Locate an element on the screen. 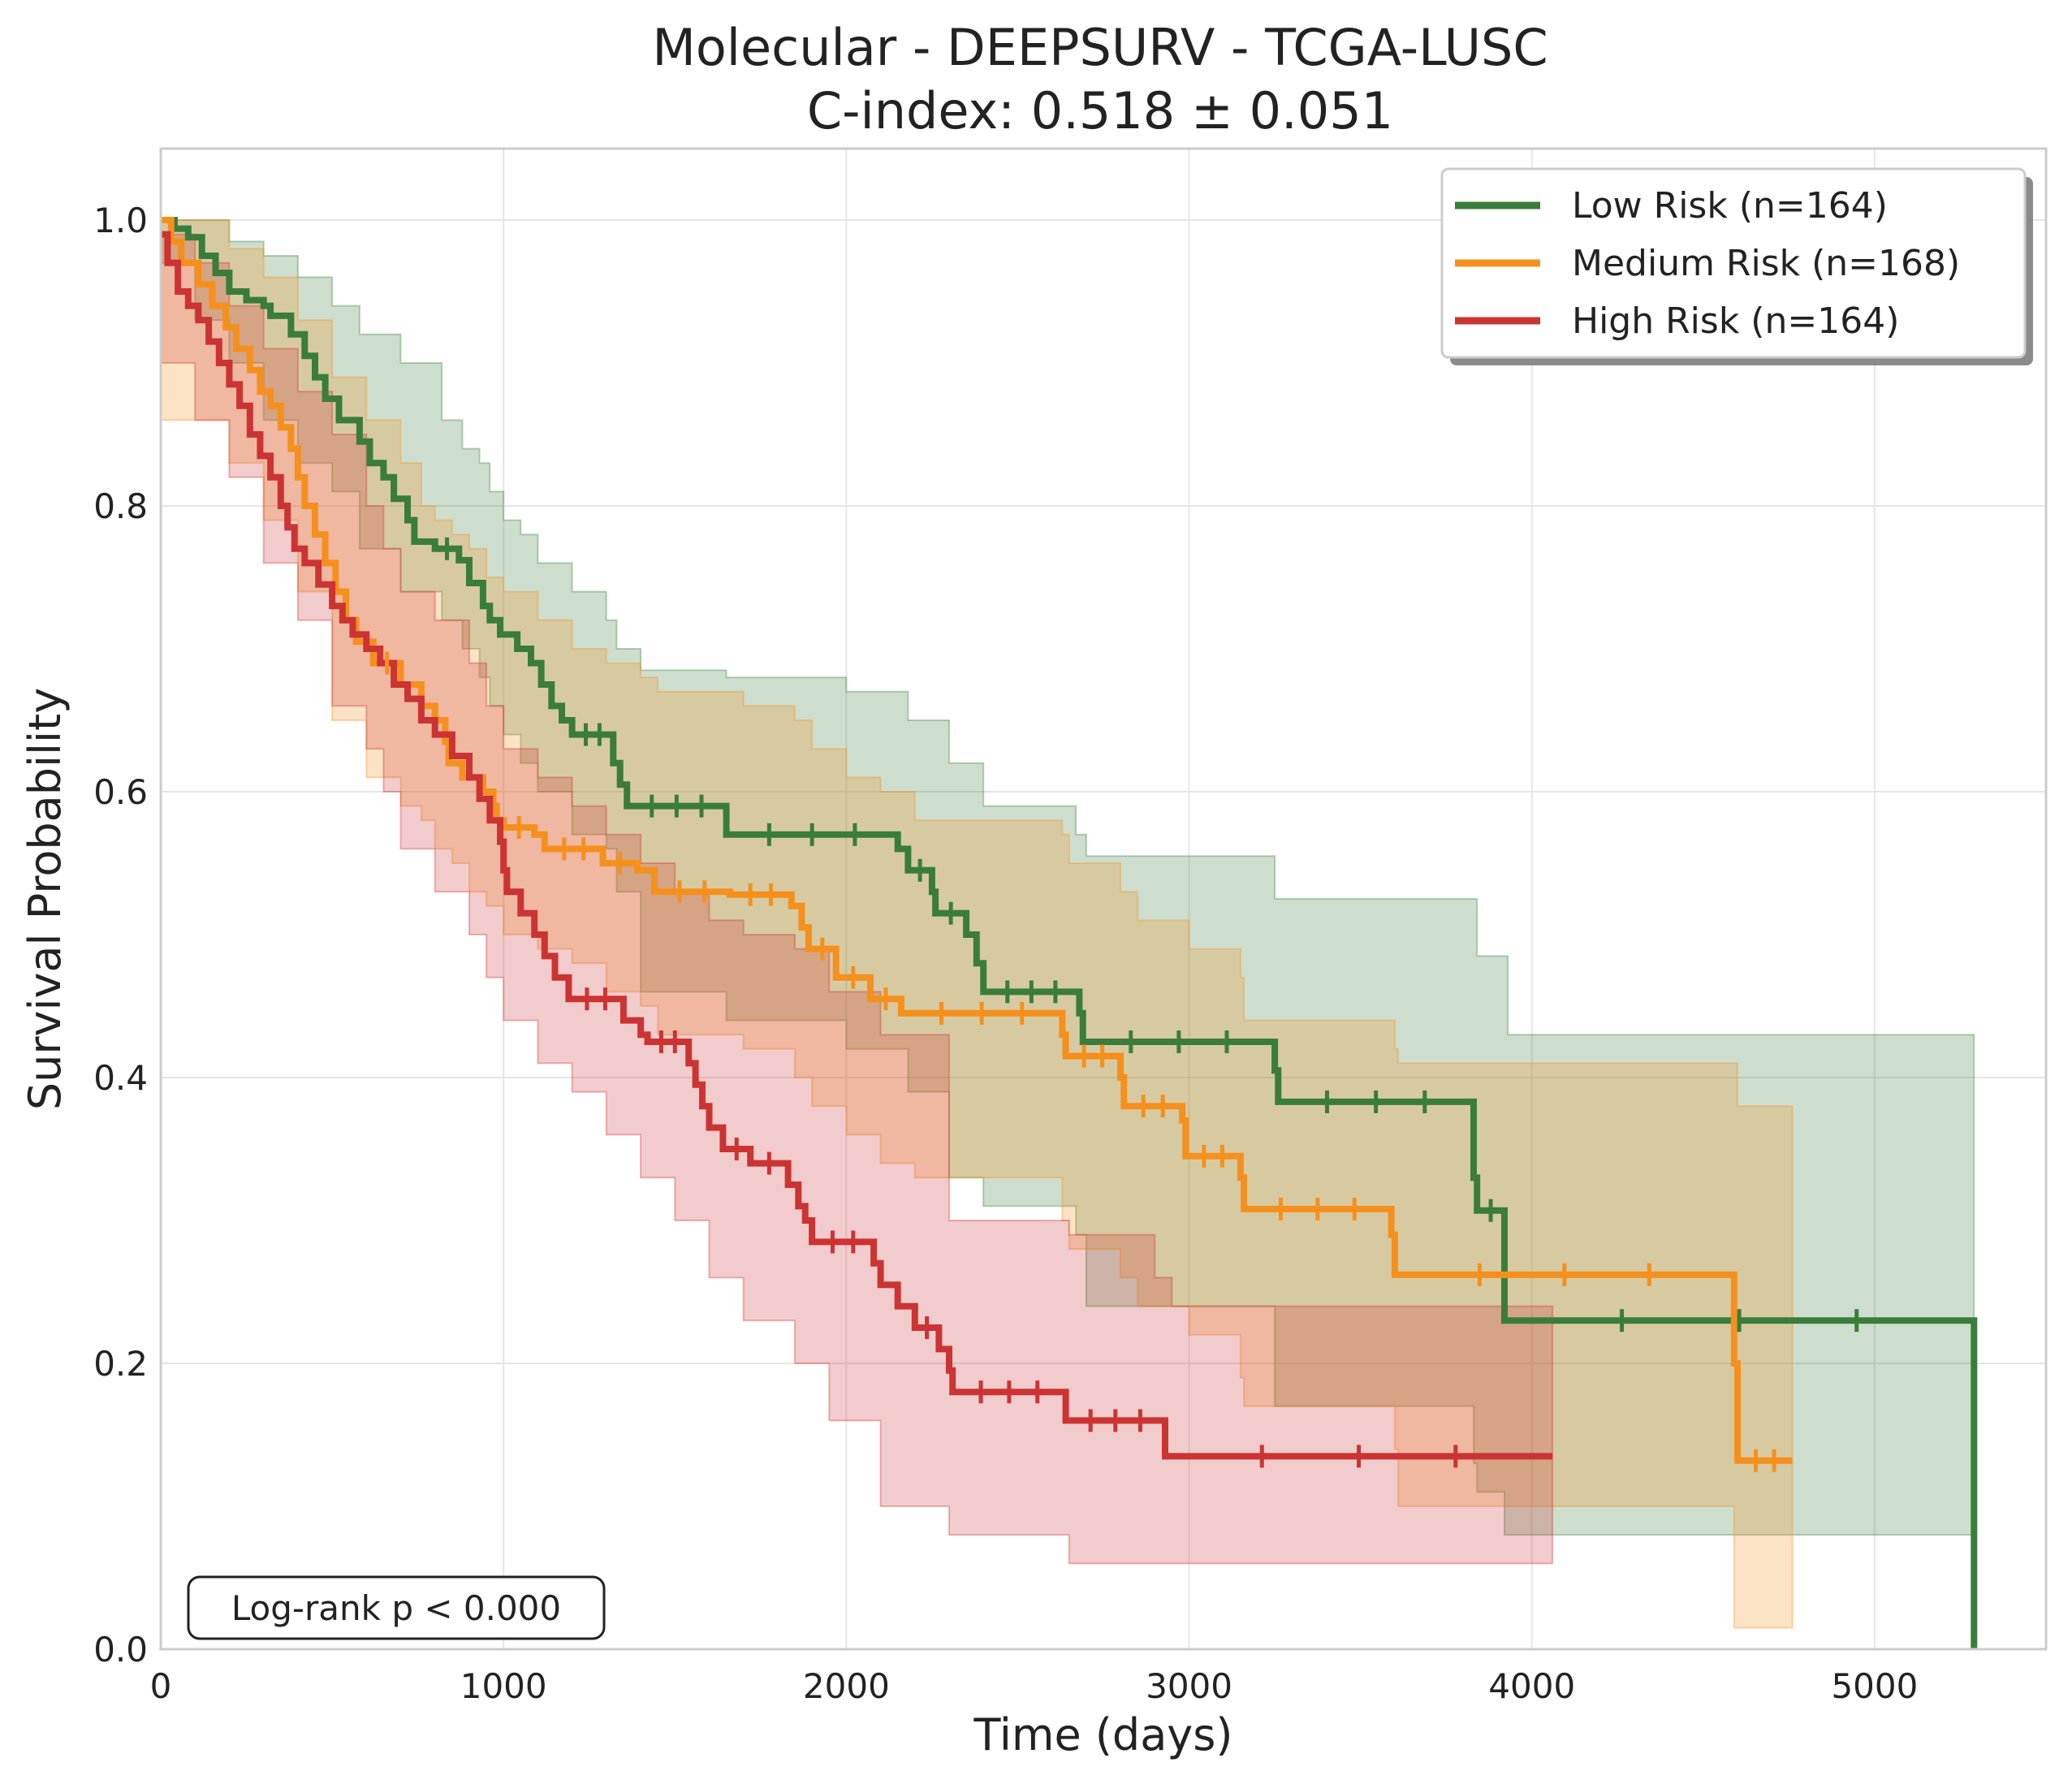 The width and height of the screenshot is (2072, 1784). legend-box is located at coordinates (1734, 263).